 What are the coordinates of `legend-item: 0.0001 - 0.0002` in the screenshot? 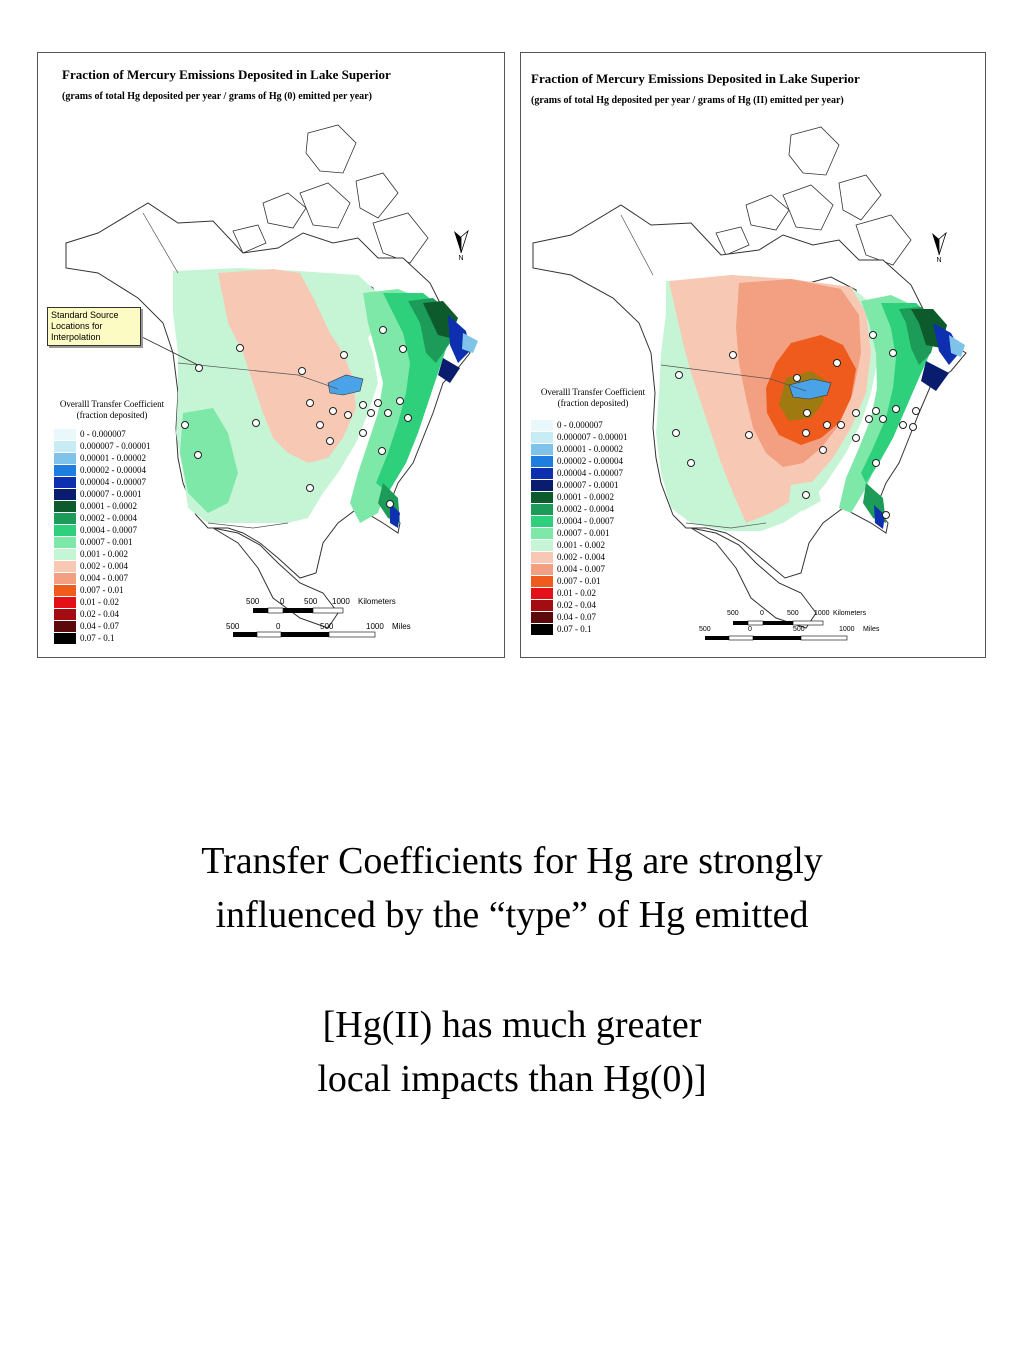 It's located at (95, 506).